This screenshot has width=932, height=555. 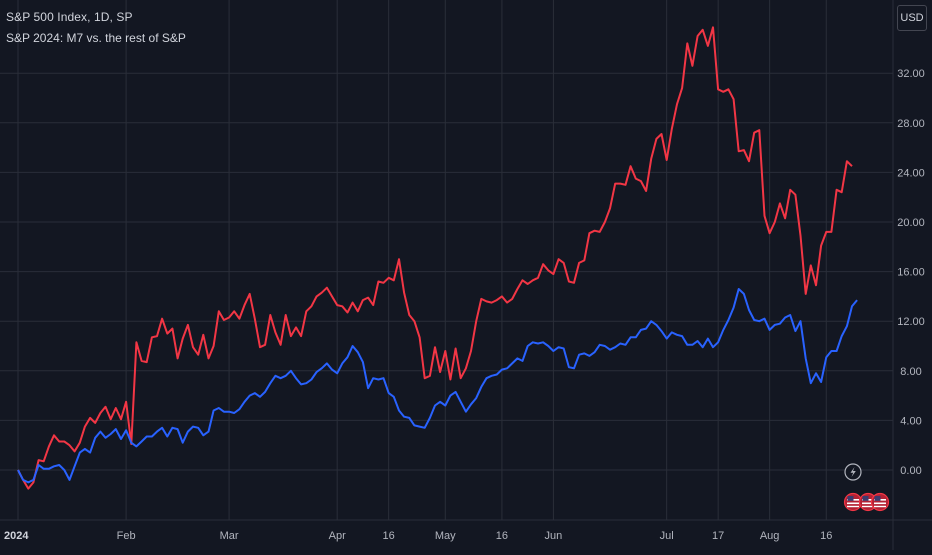 I want to click on y-tick-label: 32.00, so click(x=911, y=74).